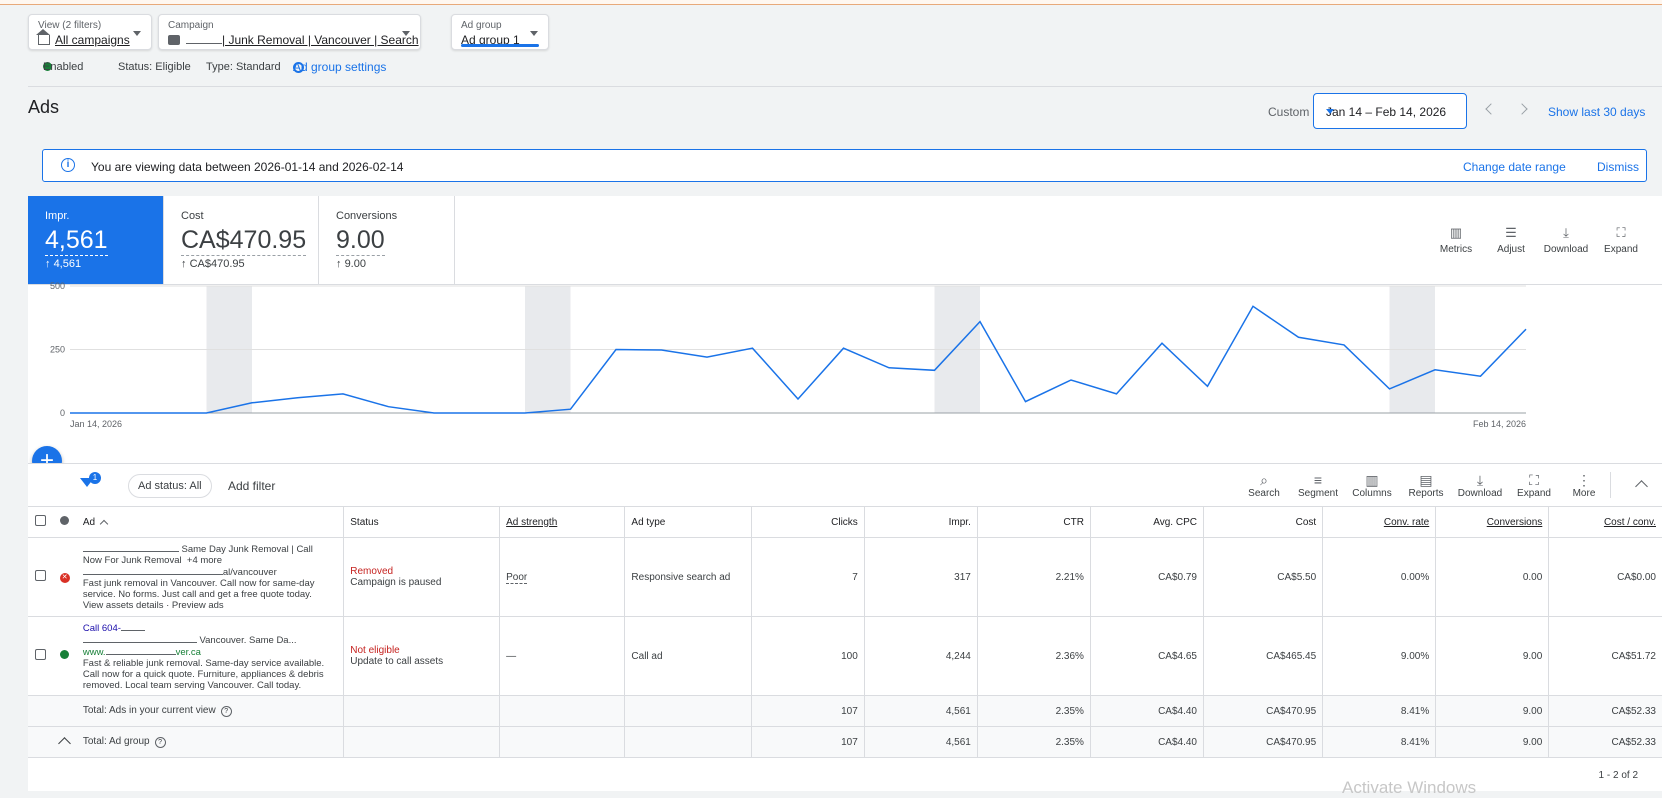 This screenshot has height=798, width=1662. What do you see at coordinates (1618, 775) in the screenshot?
I see `pagination-label: 1 - 2 of 2` at bounding box center [1618, 775].